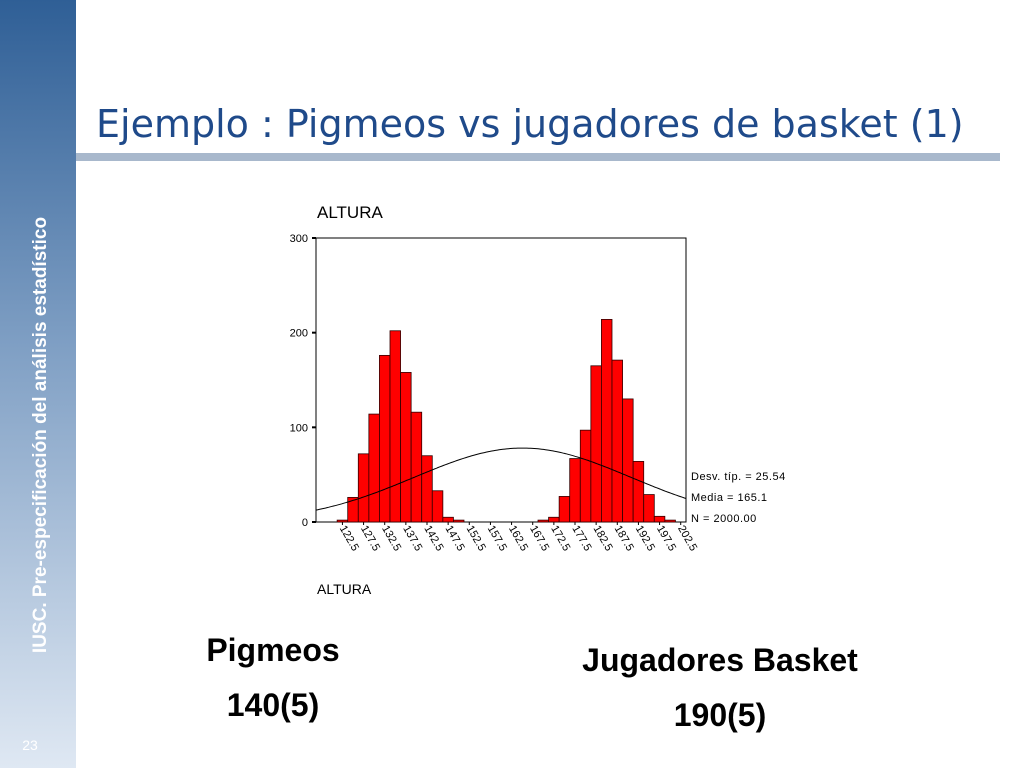 Image resolution: width=1024 pixels, height=768 pixels. I want to click on caption-name: Jugadores Basket, so click(720, 660).